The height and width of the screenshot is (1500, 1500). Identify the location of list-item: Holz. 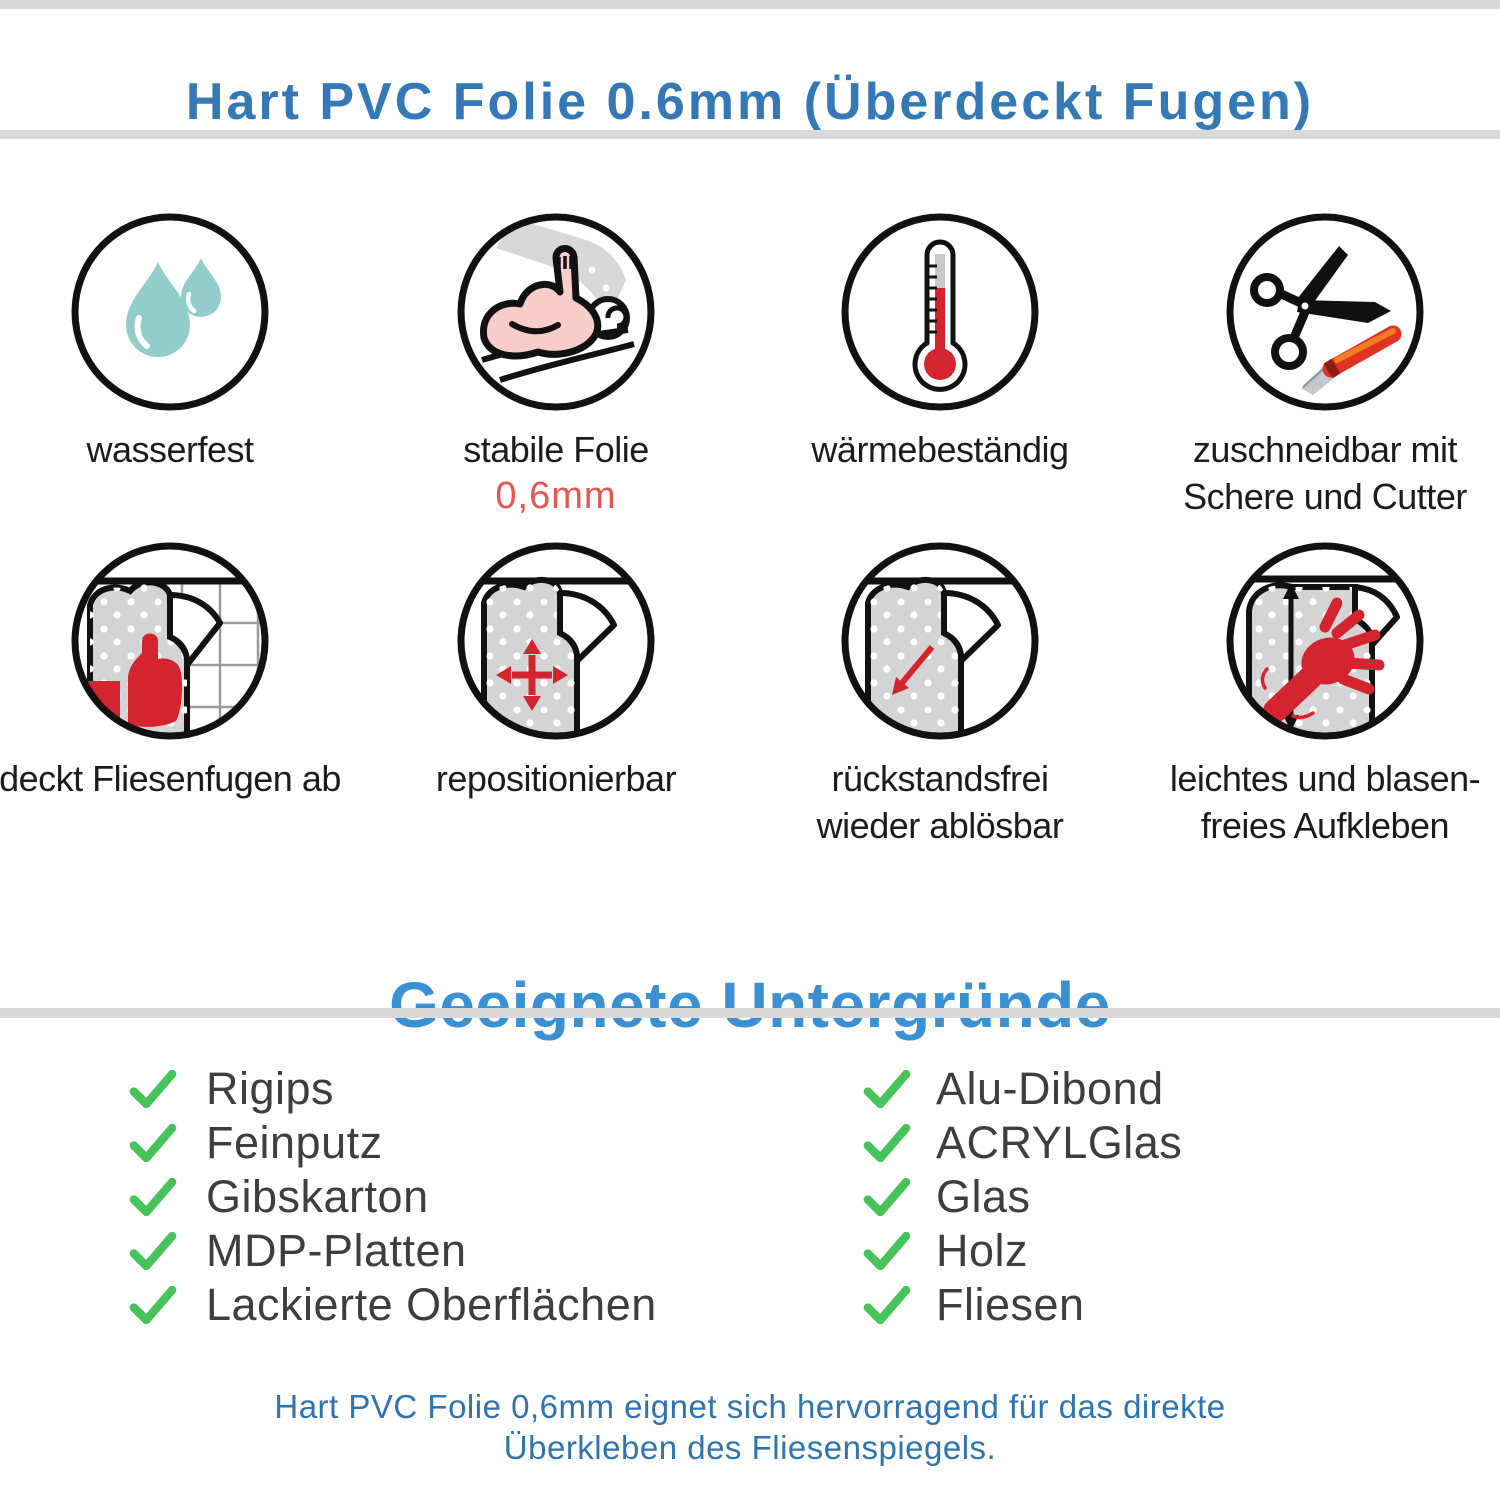
(1022, 1251).